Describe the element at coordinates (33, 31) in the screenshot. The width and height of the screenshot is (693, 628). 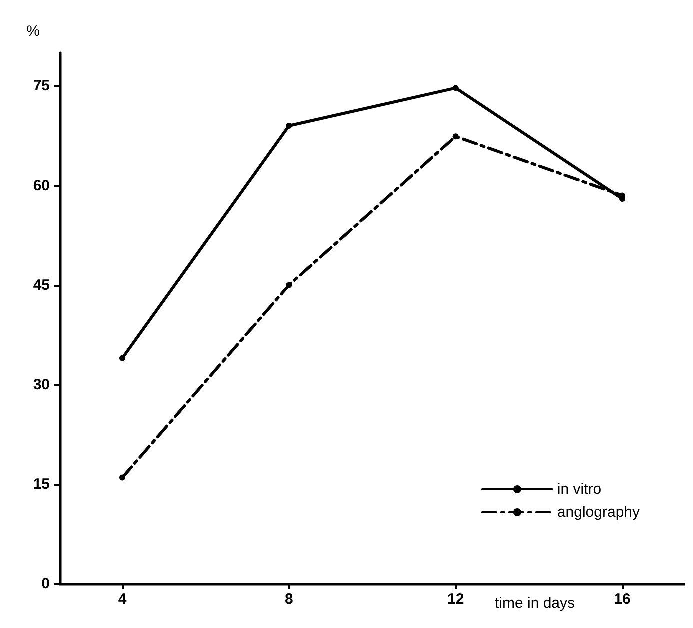
I see `y-axis-title: %` at that location.